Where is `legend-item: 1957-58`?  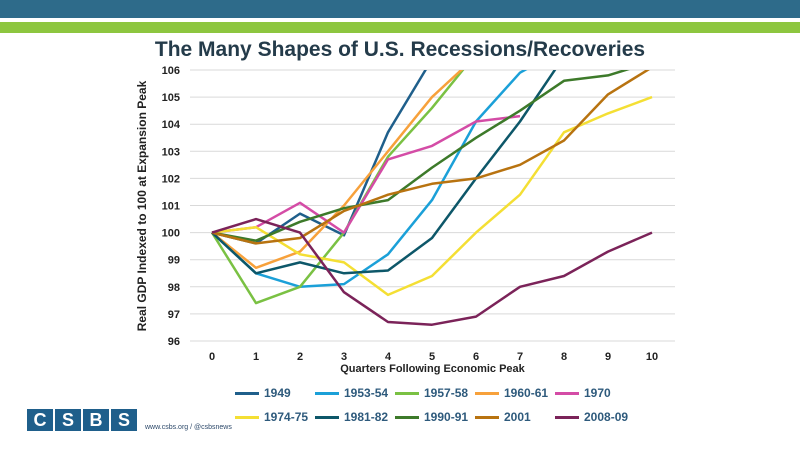
legend-item: 1957-58 is located at coordinates (431, 393).